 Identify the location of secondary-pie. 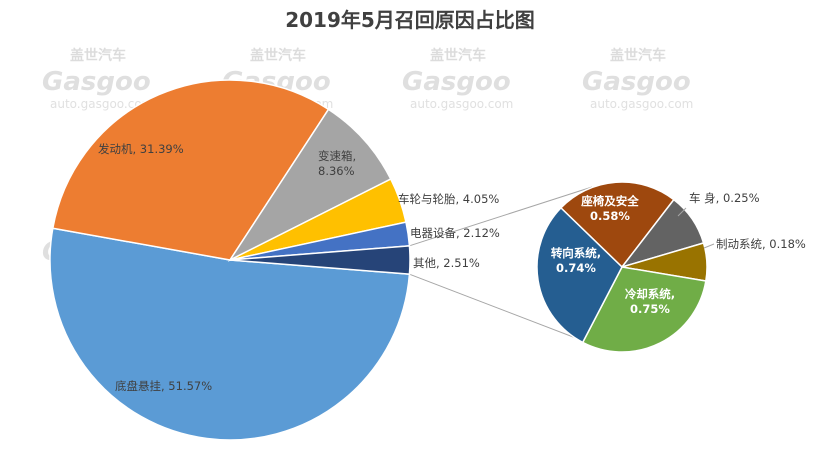
(622, 267).